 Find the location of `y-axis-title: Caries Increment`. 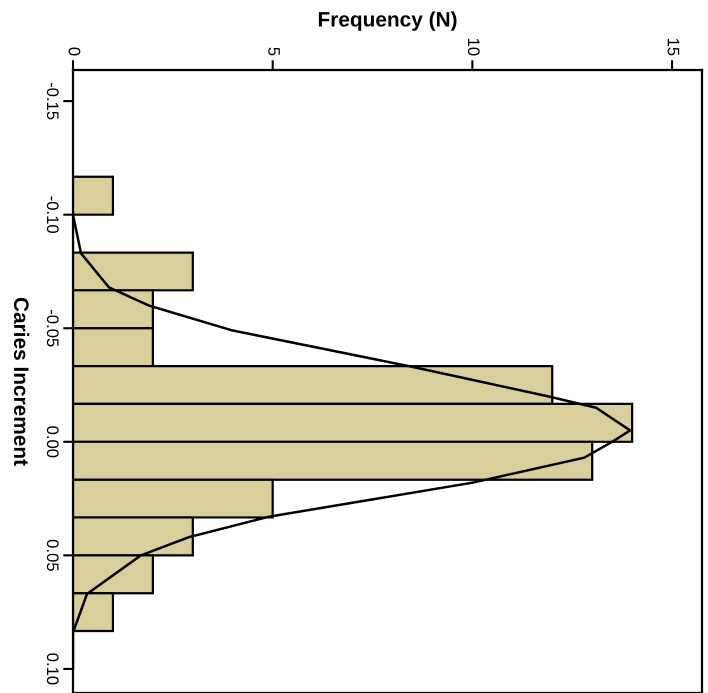

y-axis-title: Caries Increment is located at coordinates (22, 382).